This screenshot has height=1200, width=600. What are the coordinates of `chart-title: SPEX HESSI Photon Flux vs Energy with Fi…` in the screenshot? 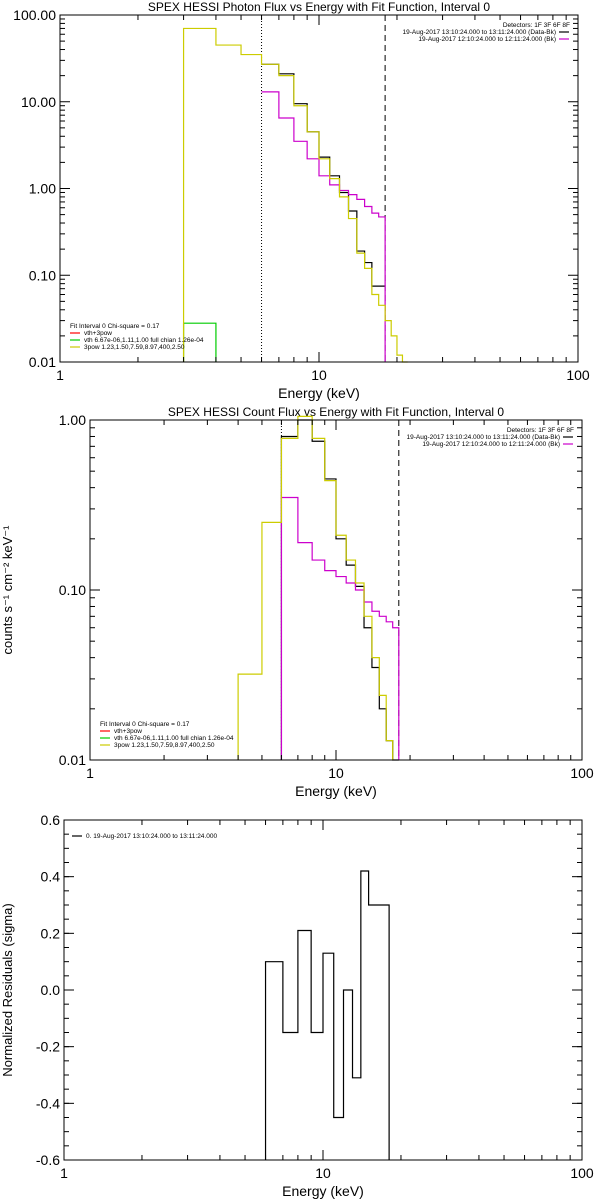 It's located at (319, 7).